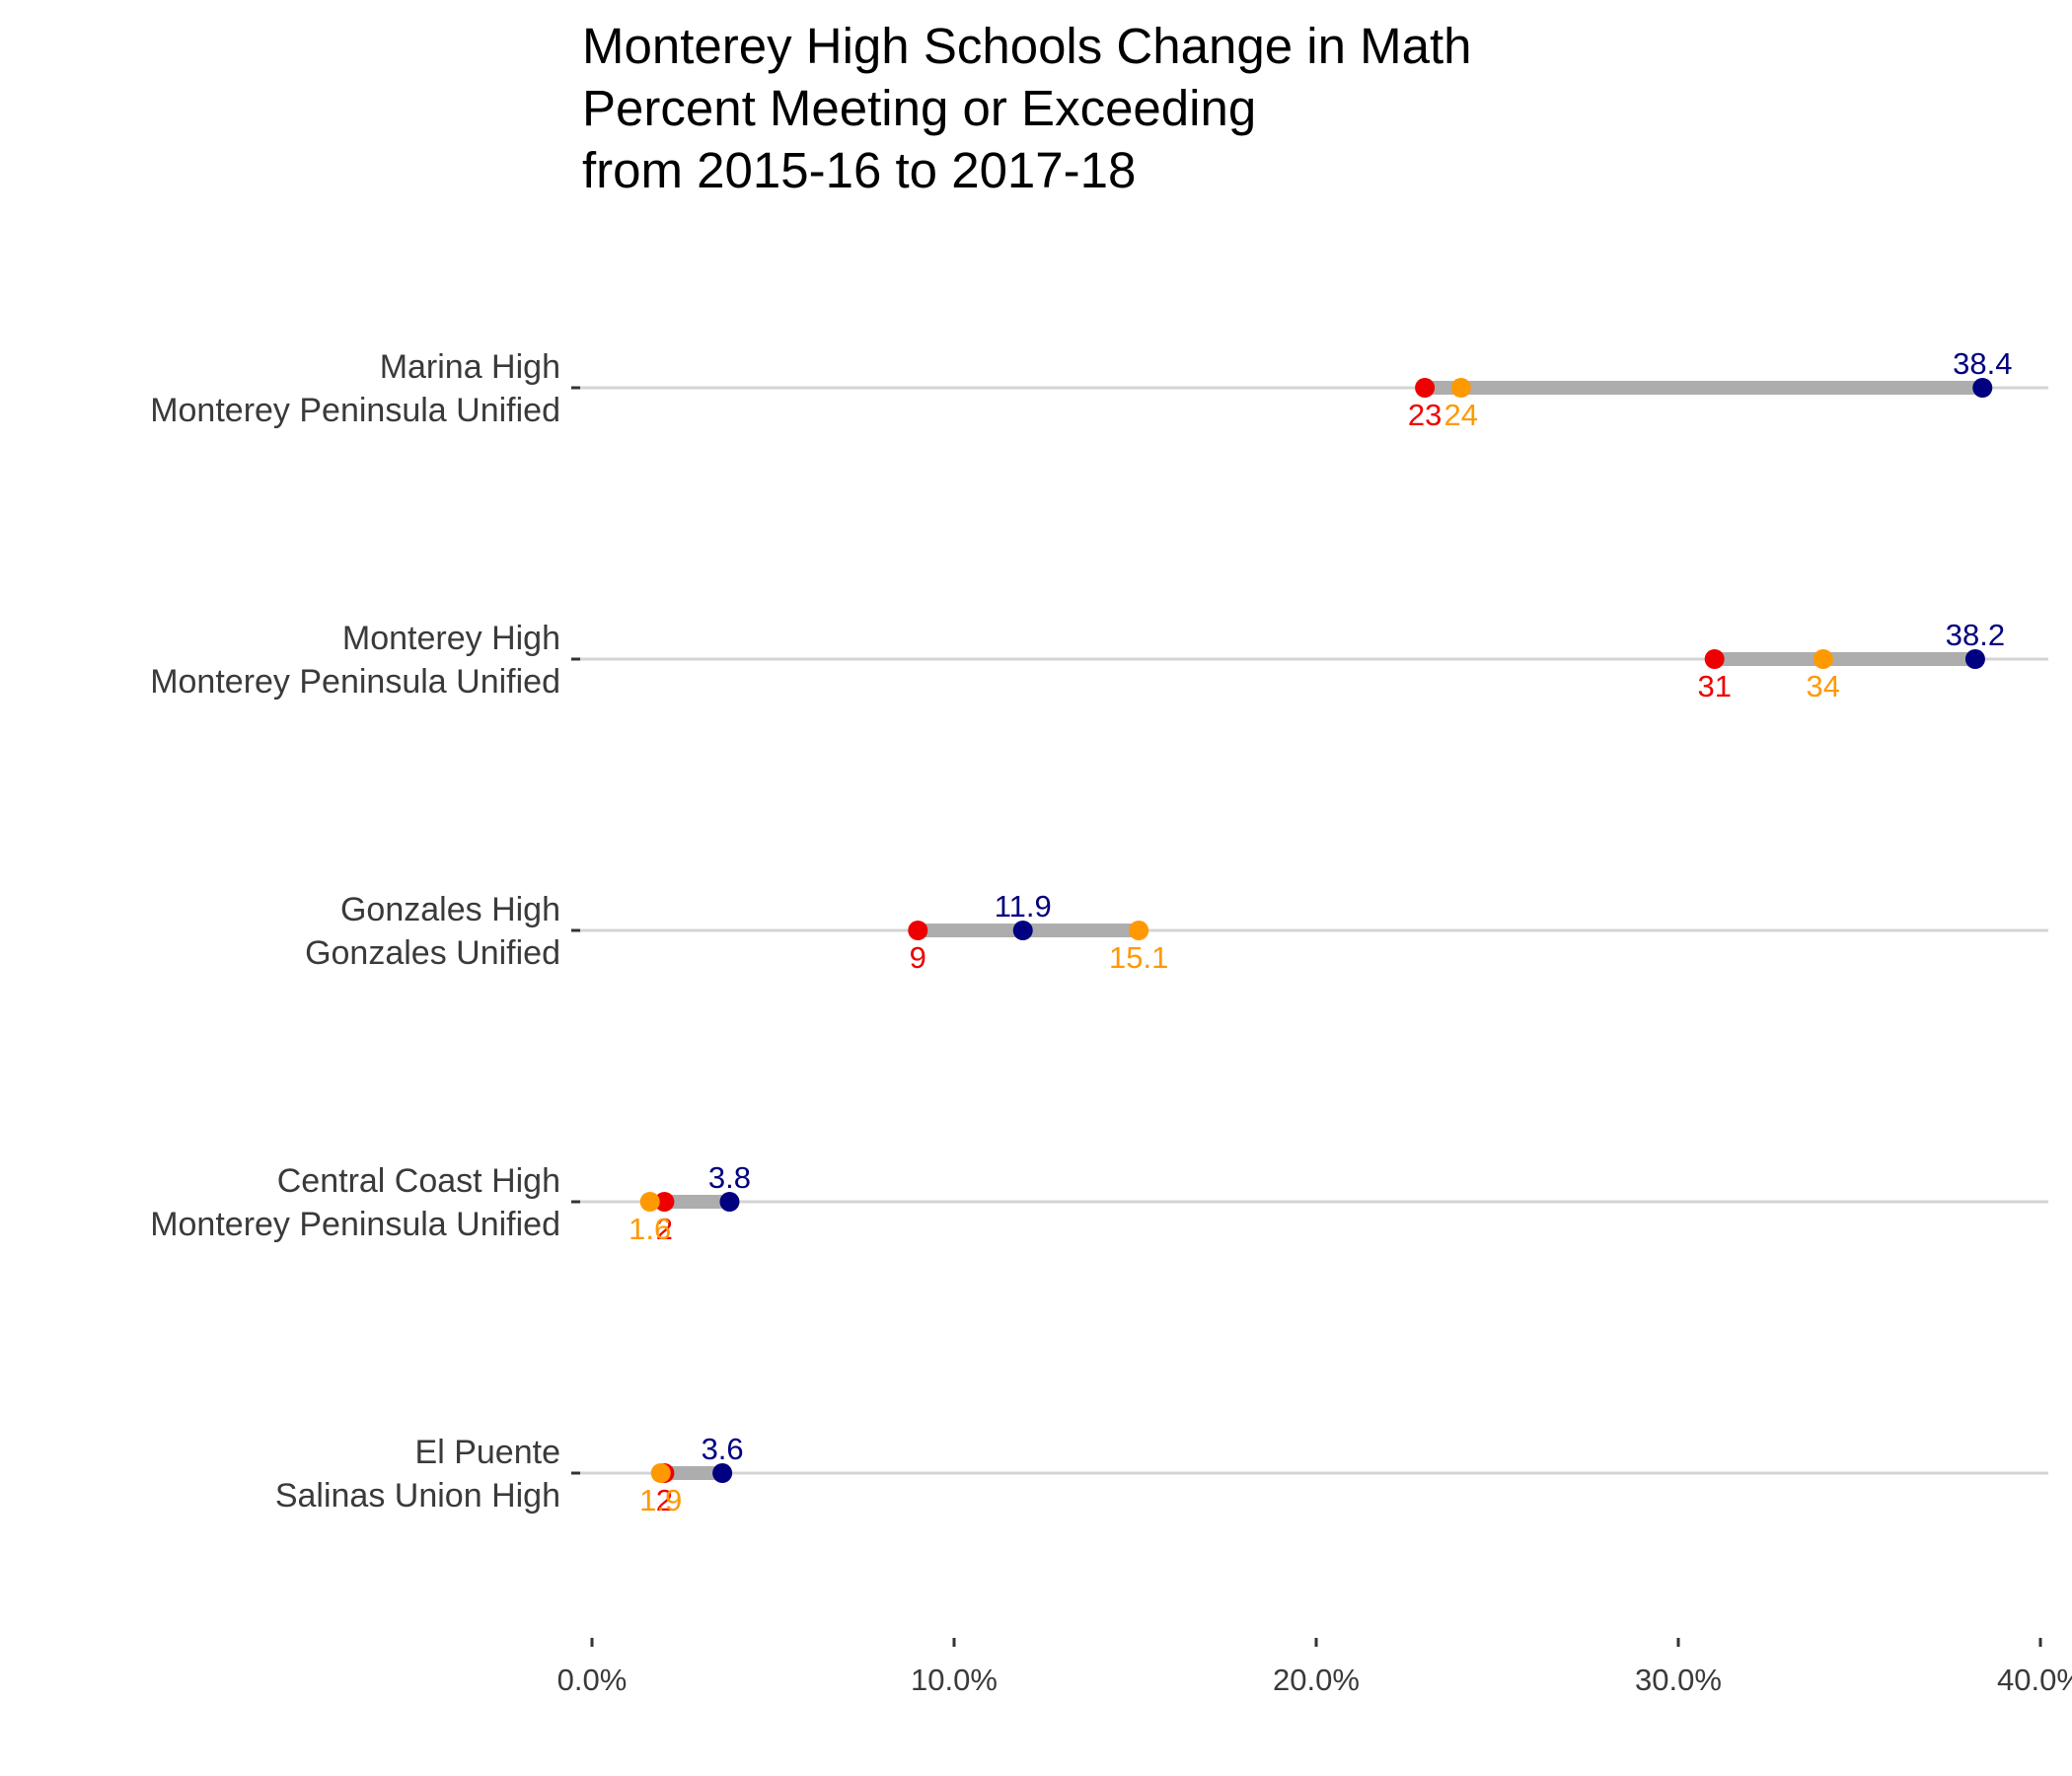 Image resolution: width=2072 pixels, height=1776 pixels. I want to click on navy-data-label: 3.6, so click(723, 1449).